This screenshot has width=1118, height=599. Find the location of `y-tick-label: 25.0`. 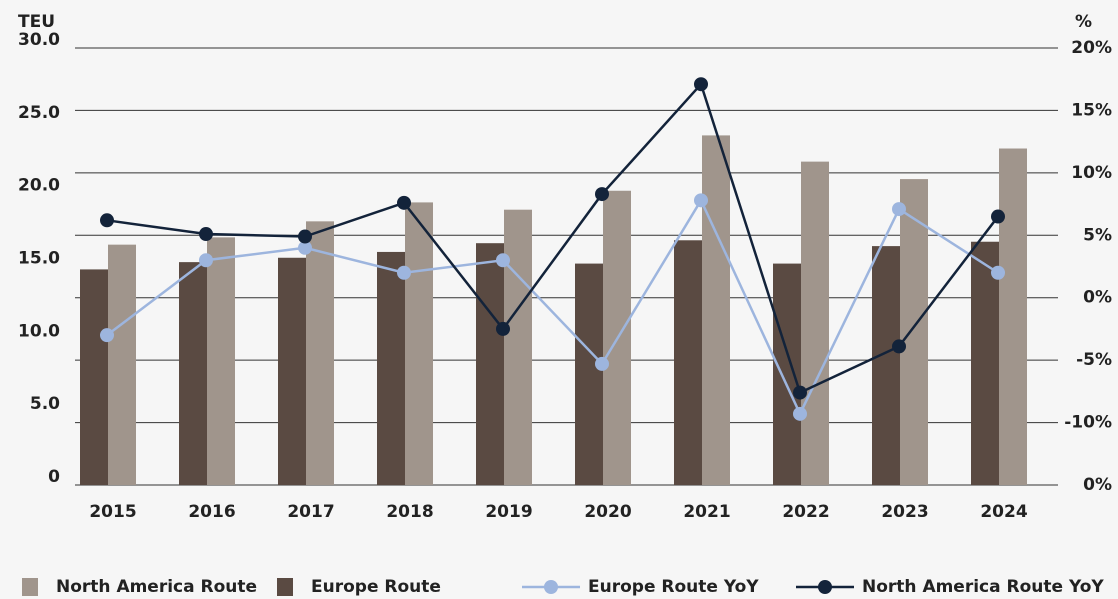

y-tick-label: 25.0 is located at coordinates (39, 113).